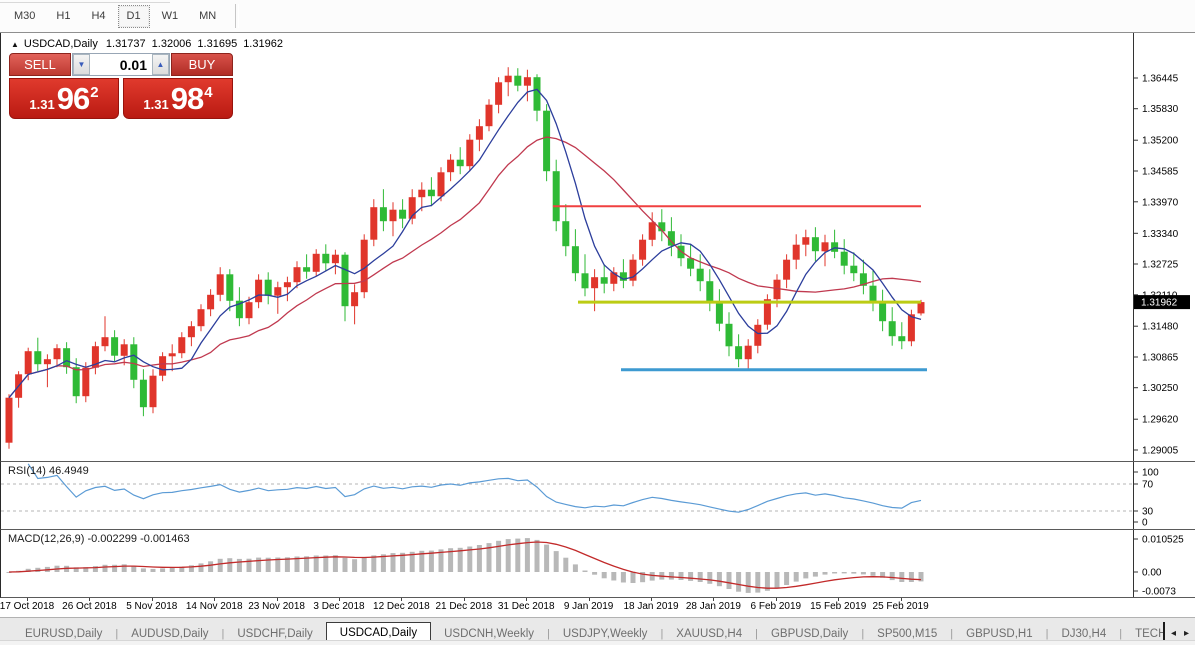 The image size is (1195, 645). What do you see at coordinates (1150, 473) in the screenshot?
I see `svg-text: 100` at bounding box center [1150, 473].